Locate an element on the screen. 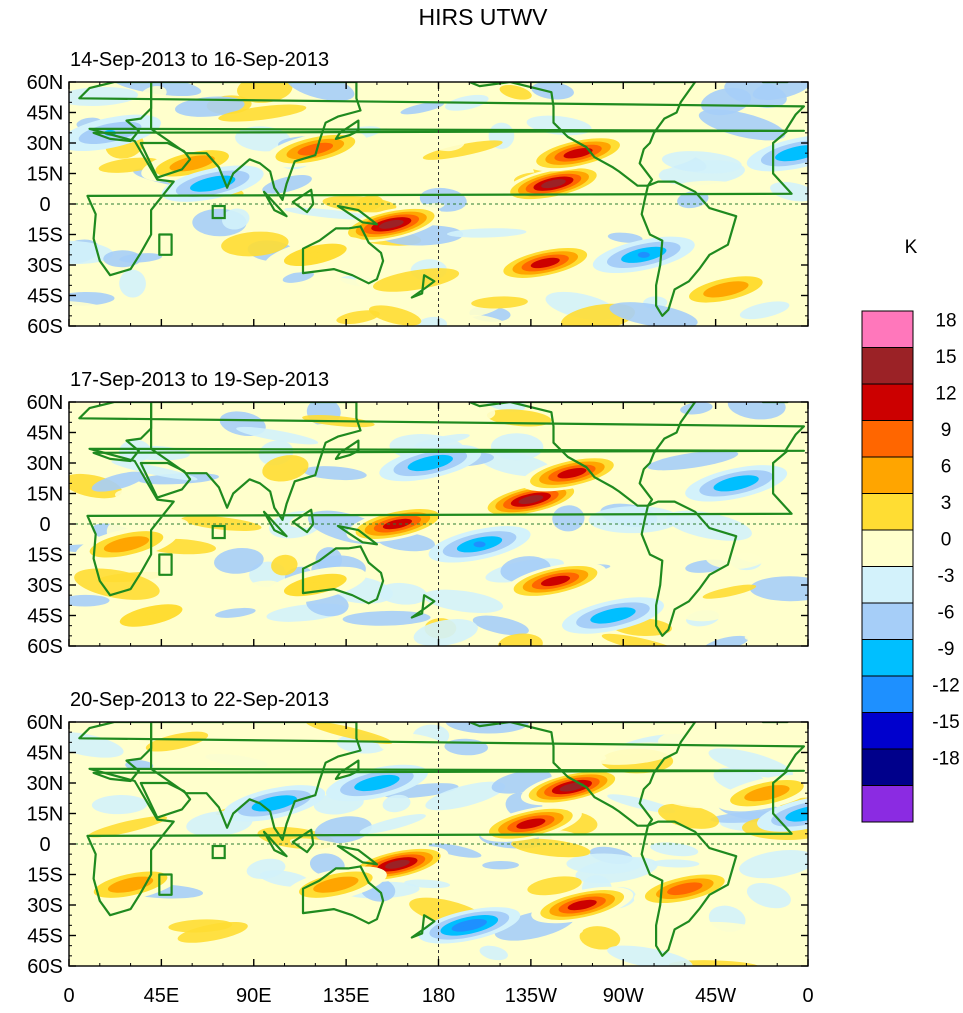 This screenshot has height=1013, width=963. panel-subtitle: 20-Sep-2013 to 22-Sep-2013 is located at coordinates (199, 700).